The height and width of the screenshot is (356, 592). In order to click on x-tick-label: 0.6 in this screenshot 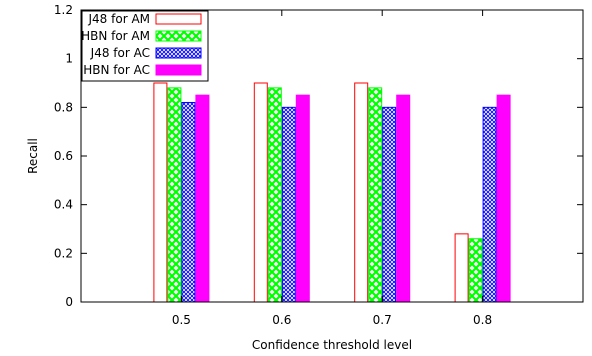, I will do `click(281, 320)`.